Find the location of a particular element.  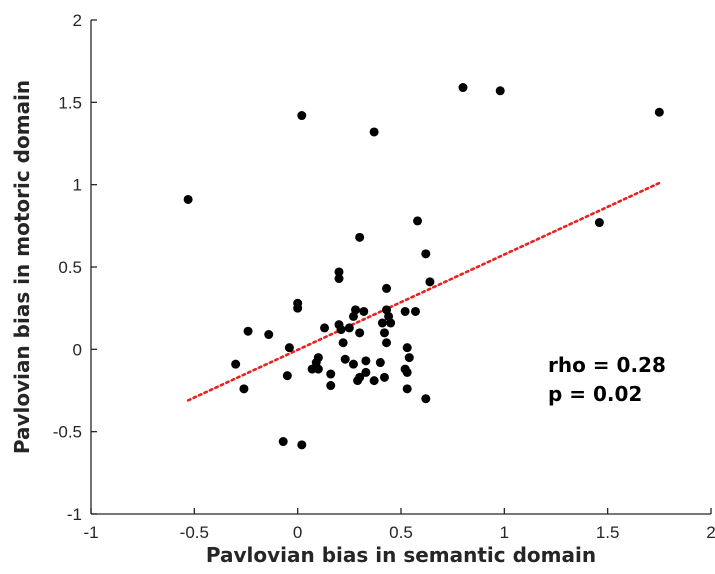

y-tick-label: 2 is located at coordinates (77, 20).